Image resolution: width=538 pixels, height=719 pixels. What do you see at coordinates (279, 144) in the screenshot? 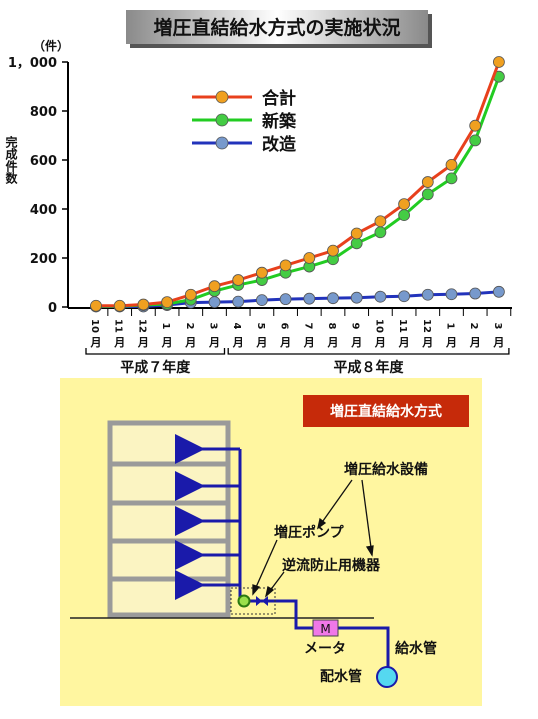
I see `legend-label: 改造` at bounding box center [279, 144].